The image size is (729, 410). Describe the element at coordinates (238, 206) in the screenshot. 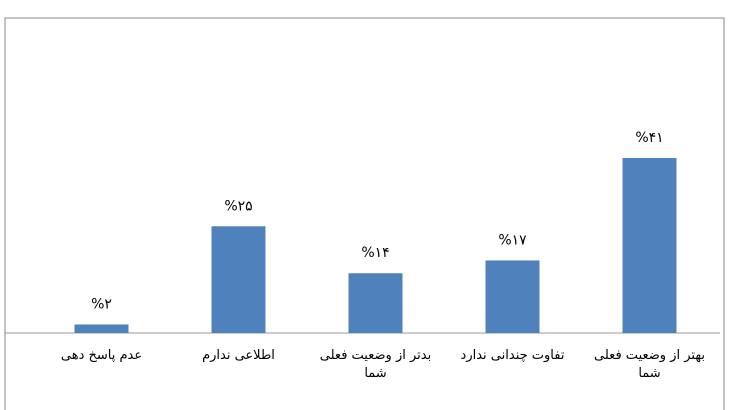

I see `value-label: %۲۵` at that location.